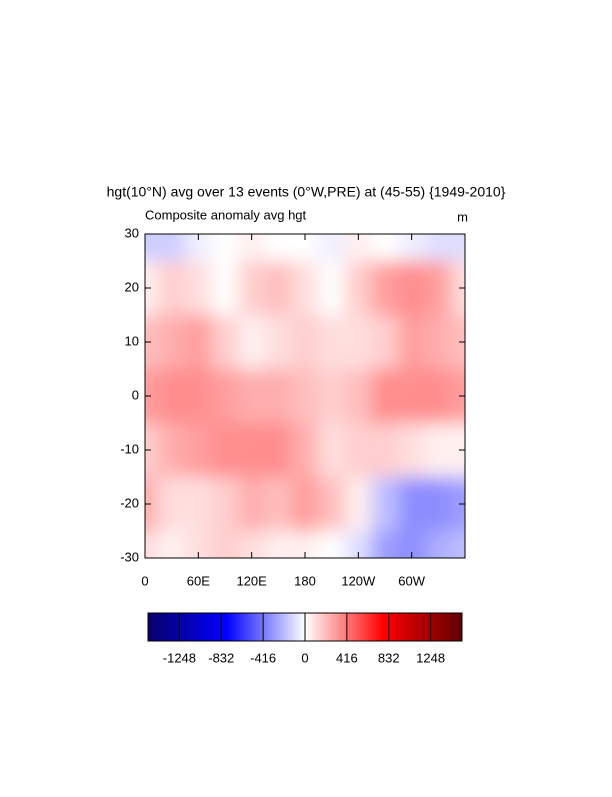 The image size is (612, 797). Describe the element at coordinates (305, 580) in the screenshot. I see `x-tick-label: 180` at that location.